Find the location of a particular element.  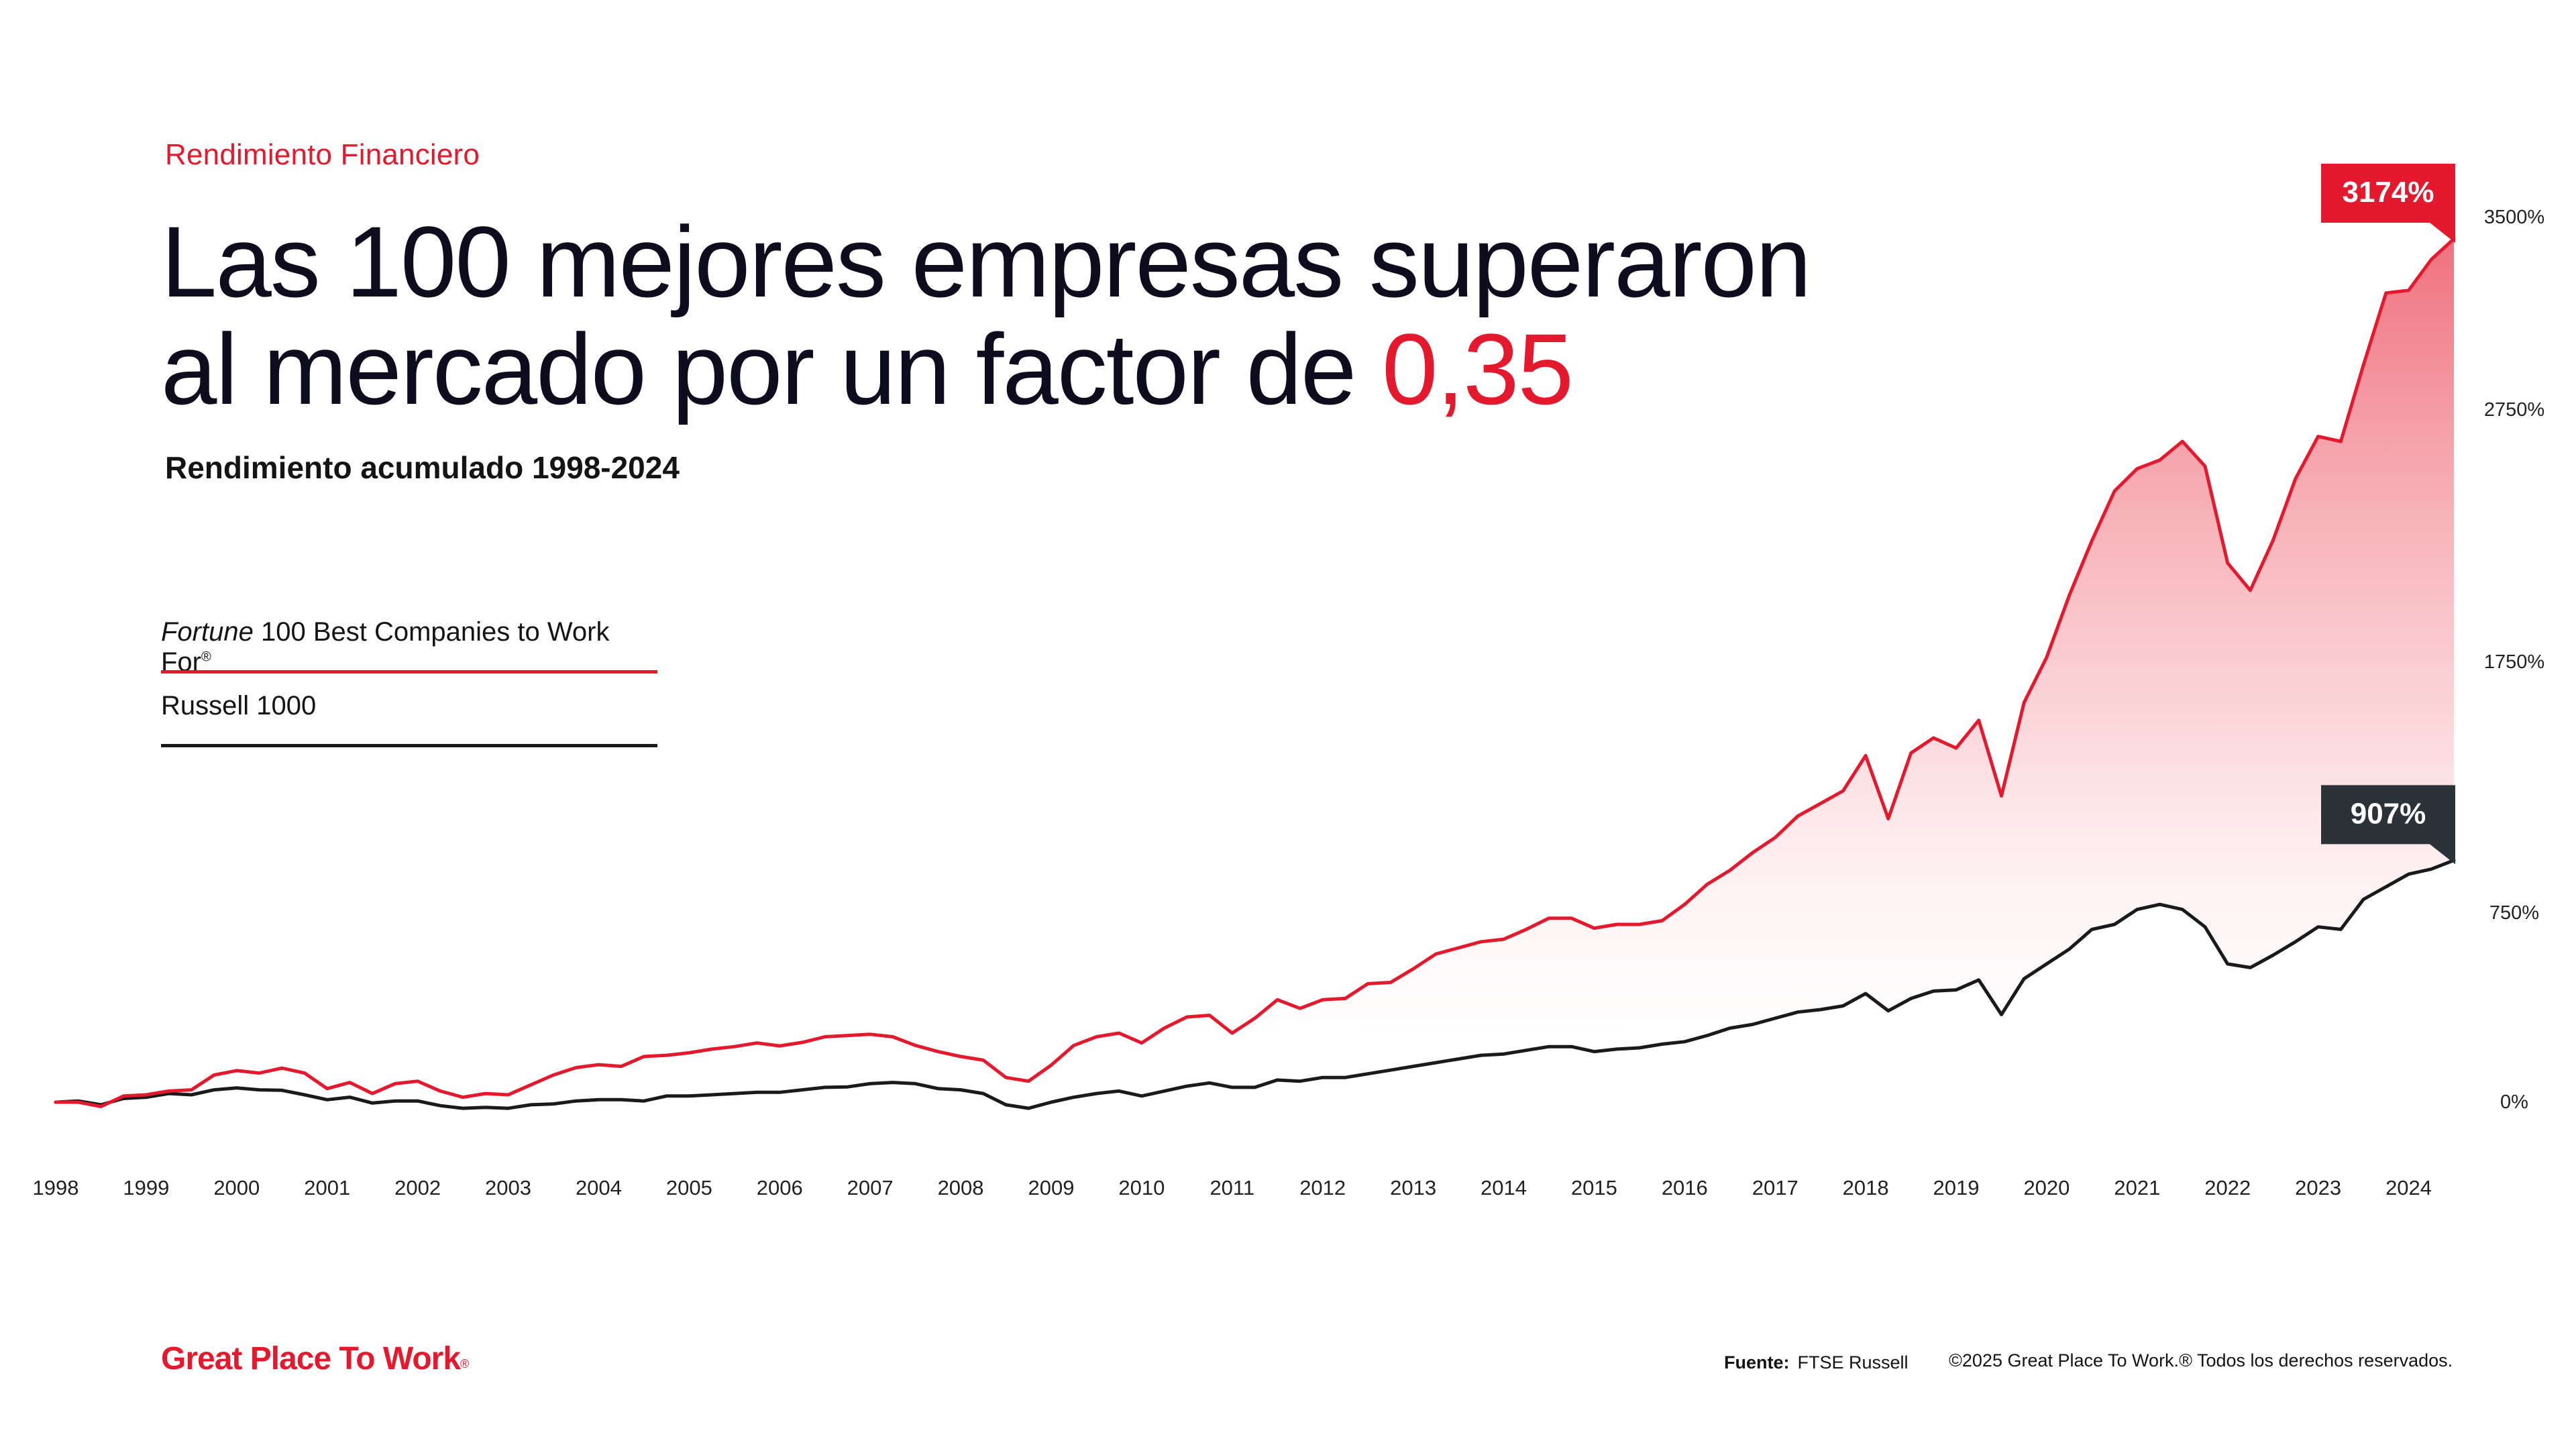

x-tick-label: 2024 is located at coordinates (2408, 1187).